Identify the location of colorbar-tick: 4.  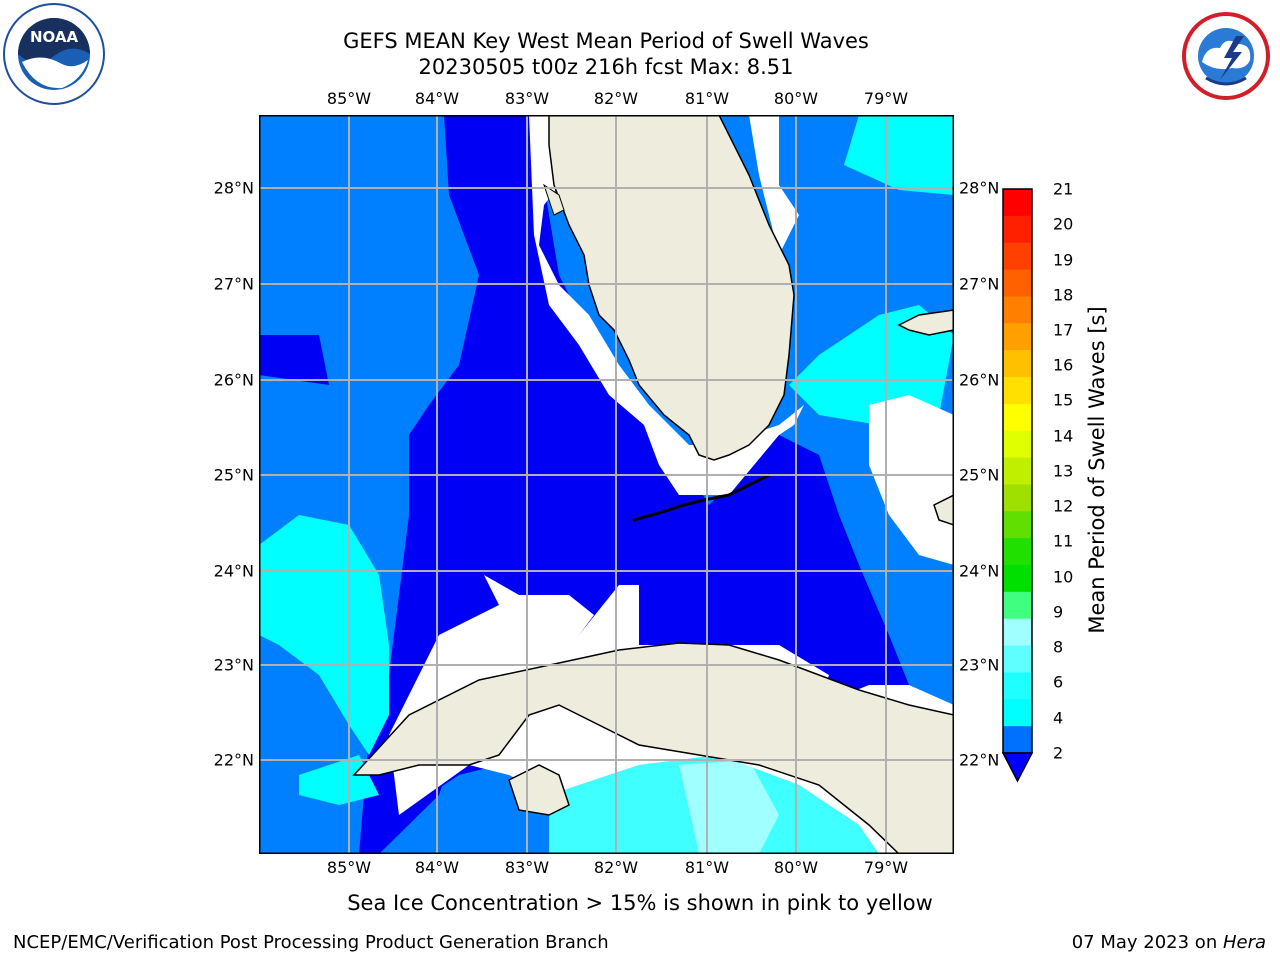
(1058, 718).